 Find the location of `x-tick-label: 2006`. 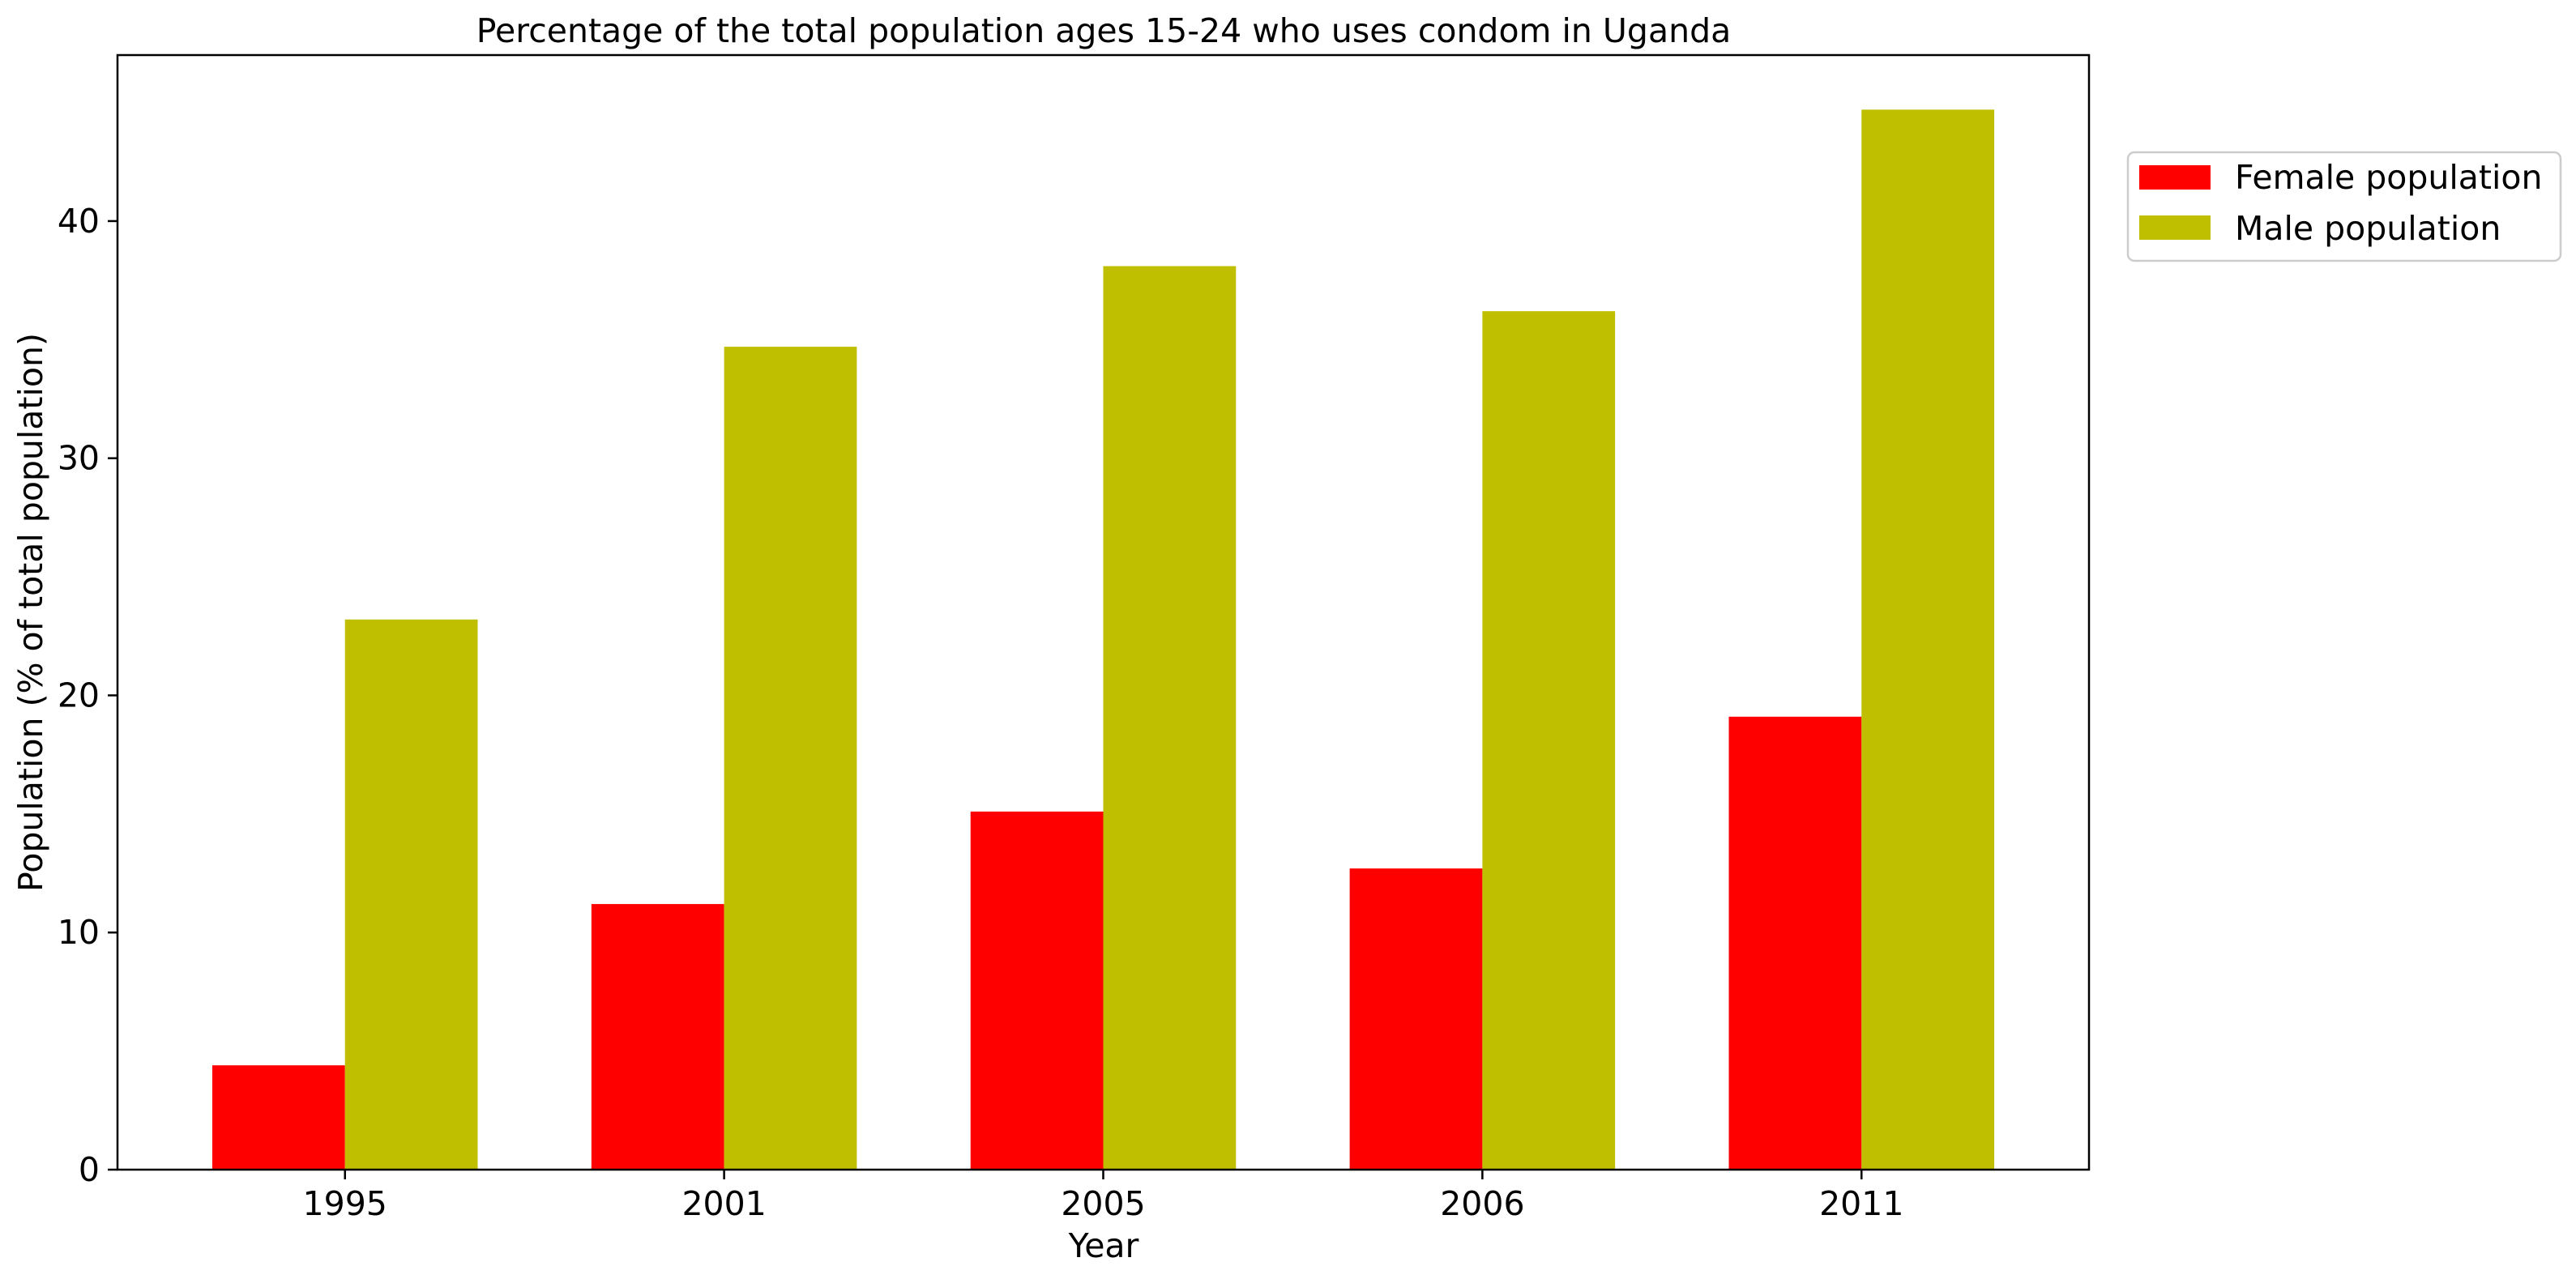

x-tick-label: 2006 is located at coordinates (1482, 1203).